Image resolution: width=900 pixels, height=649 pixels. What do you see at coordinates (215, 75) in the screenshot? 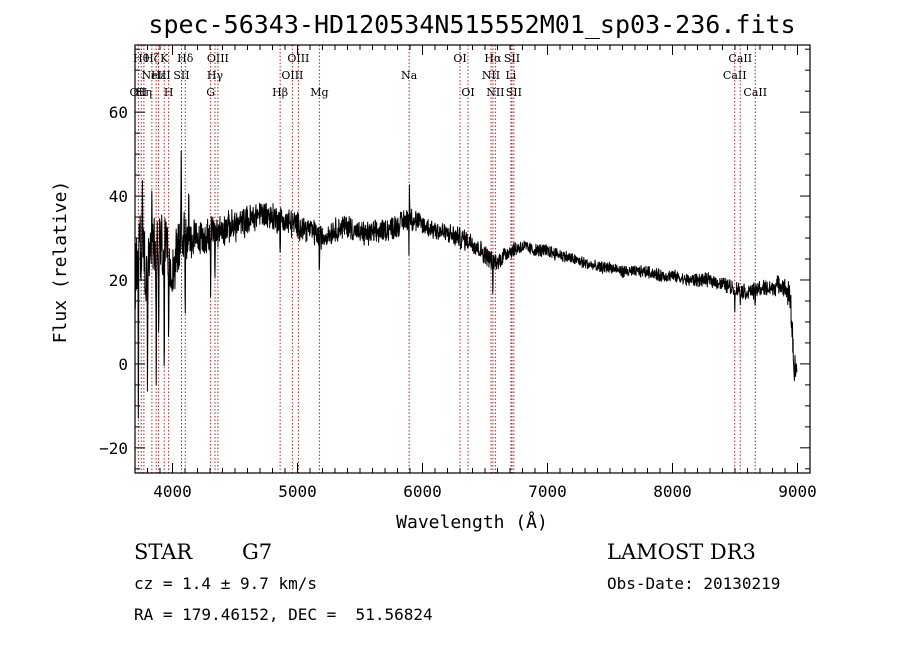
I see `spectral-line-label: Hγ` at bounding box center [215, 75].